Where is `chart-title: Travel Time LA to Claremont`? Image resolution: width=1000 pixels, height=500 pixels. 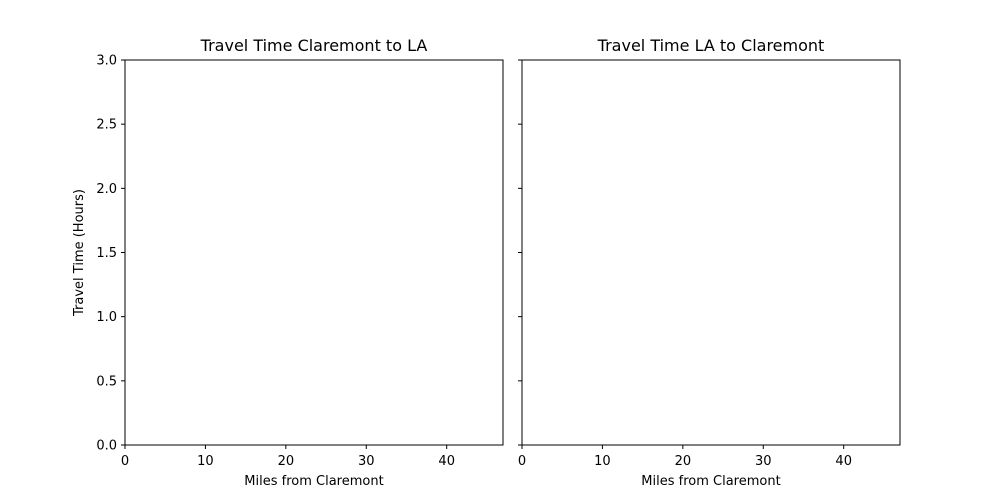 chart-title: Travel Time LA to Claremont is located at coordinates (711, 45).